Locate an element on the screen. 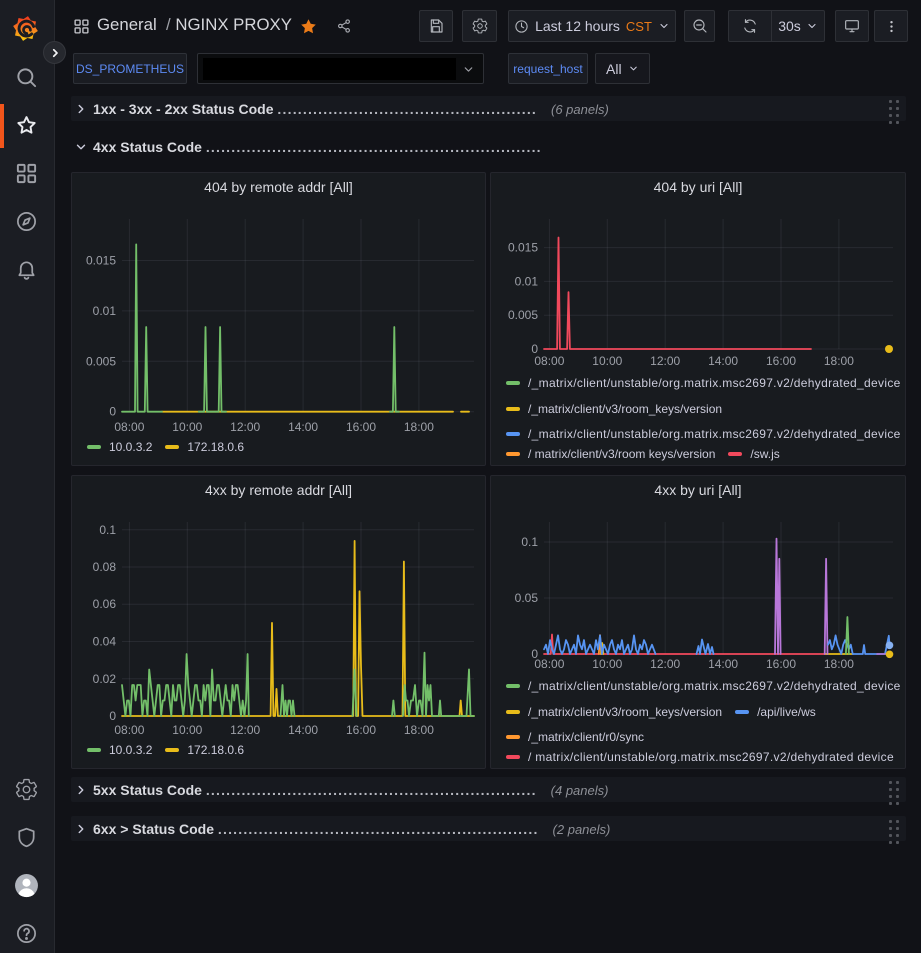  svg-text: 0.04 is located at coordinates (105, 642).